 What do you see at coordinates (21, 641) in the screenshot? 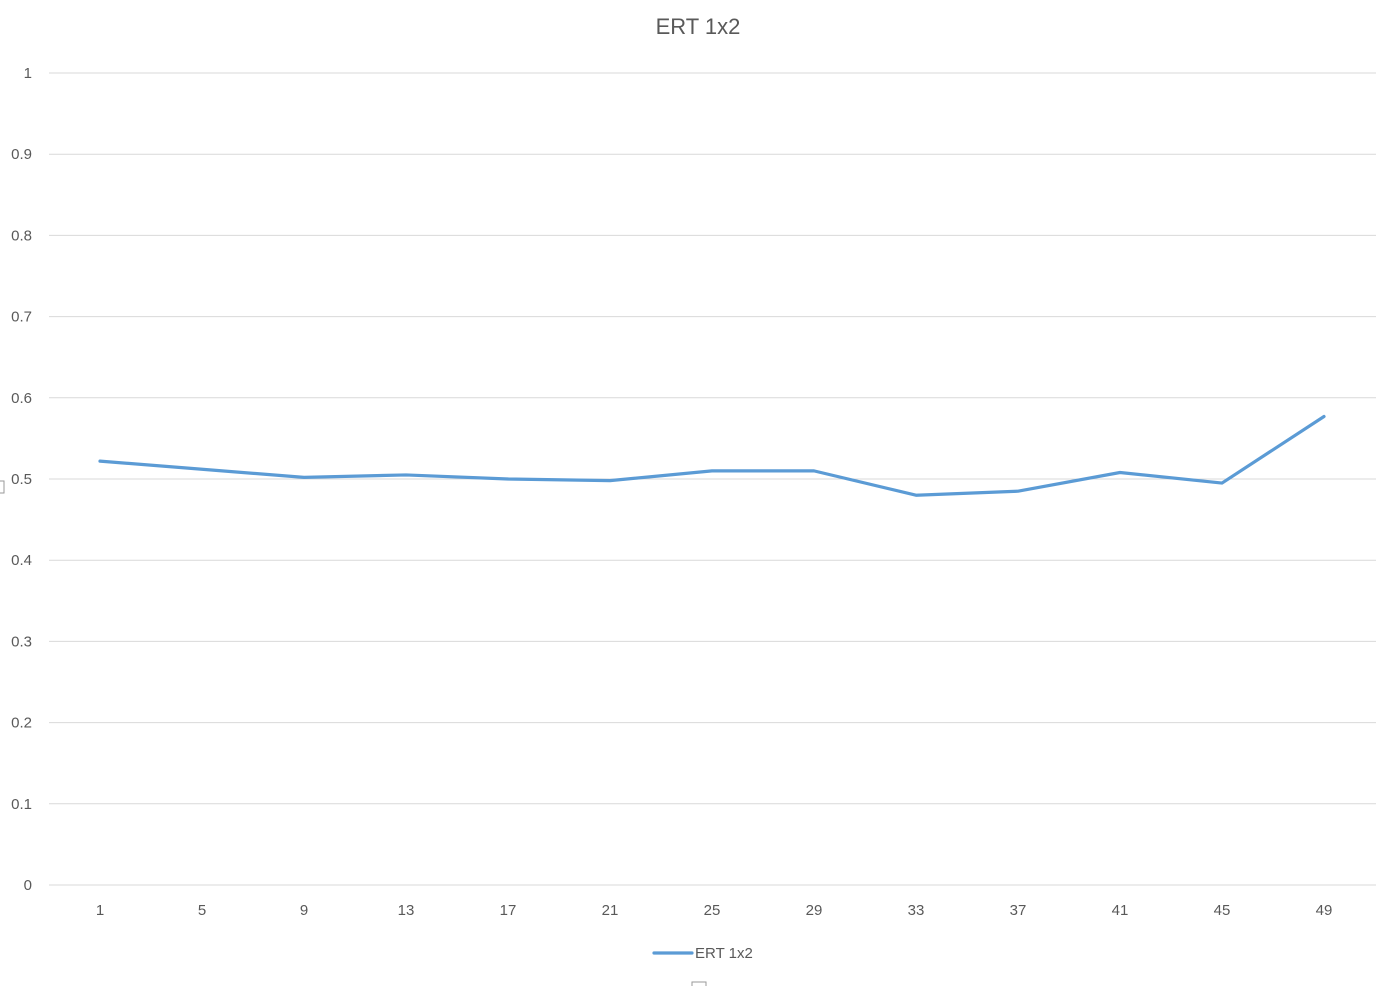
I see `y-tick-label: 0.3` at bounding box center [21, 641].